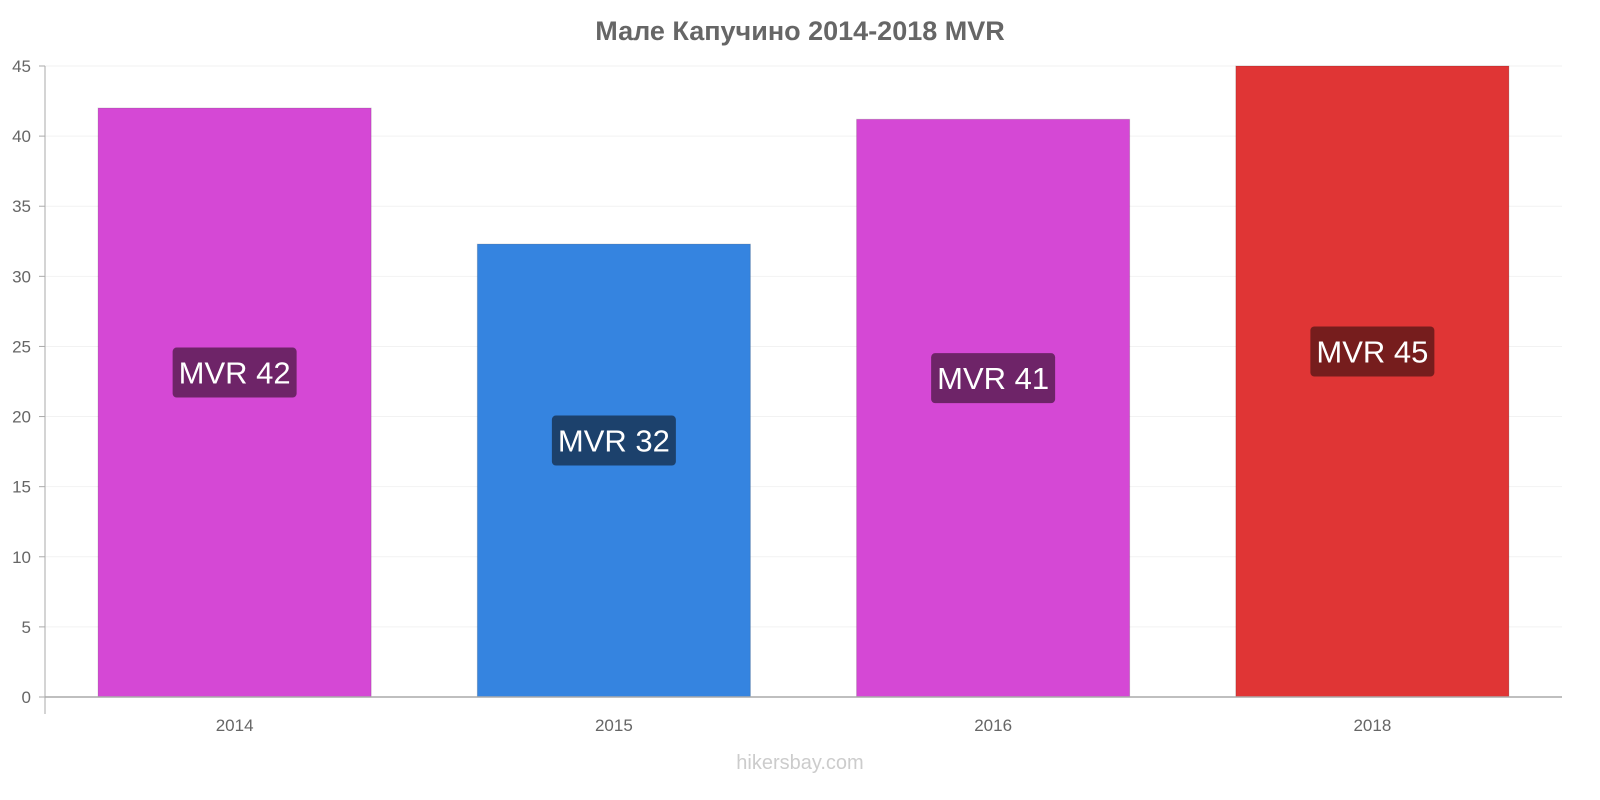 Image resolution: width=1600 pixels, height=800 pixels. I want to click on bar-2014, so click(234, 402).